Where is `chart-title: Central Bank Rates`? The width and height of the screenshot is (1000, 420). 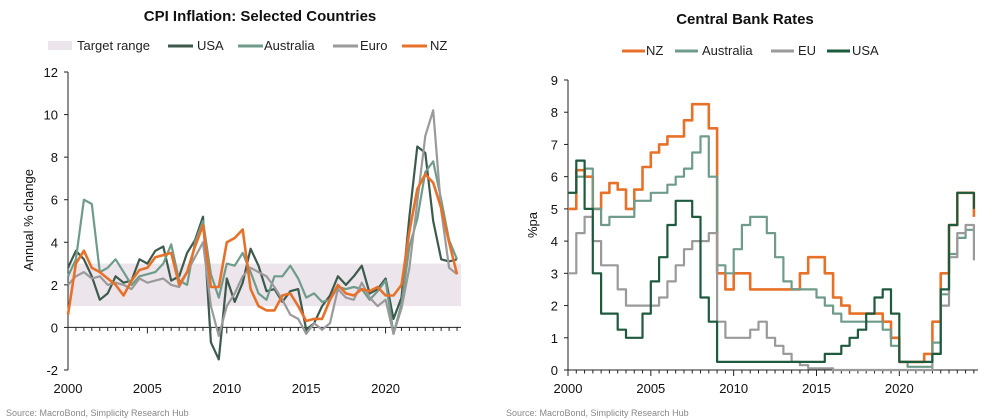
chart-title: Central Bank Rates is located at coordinates (745, 19).